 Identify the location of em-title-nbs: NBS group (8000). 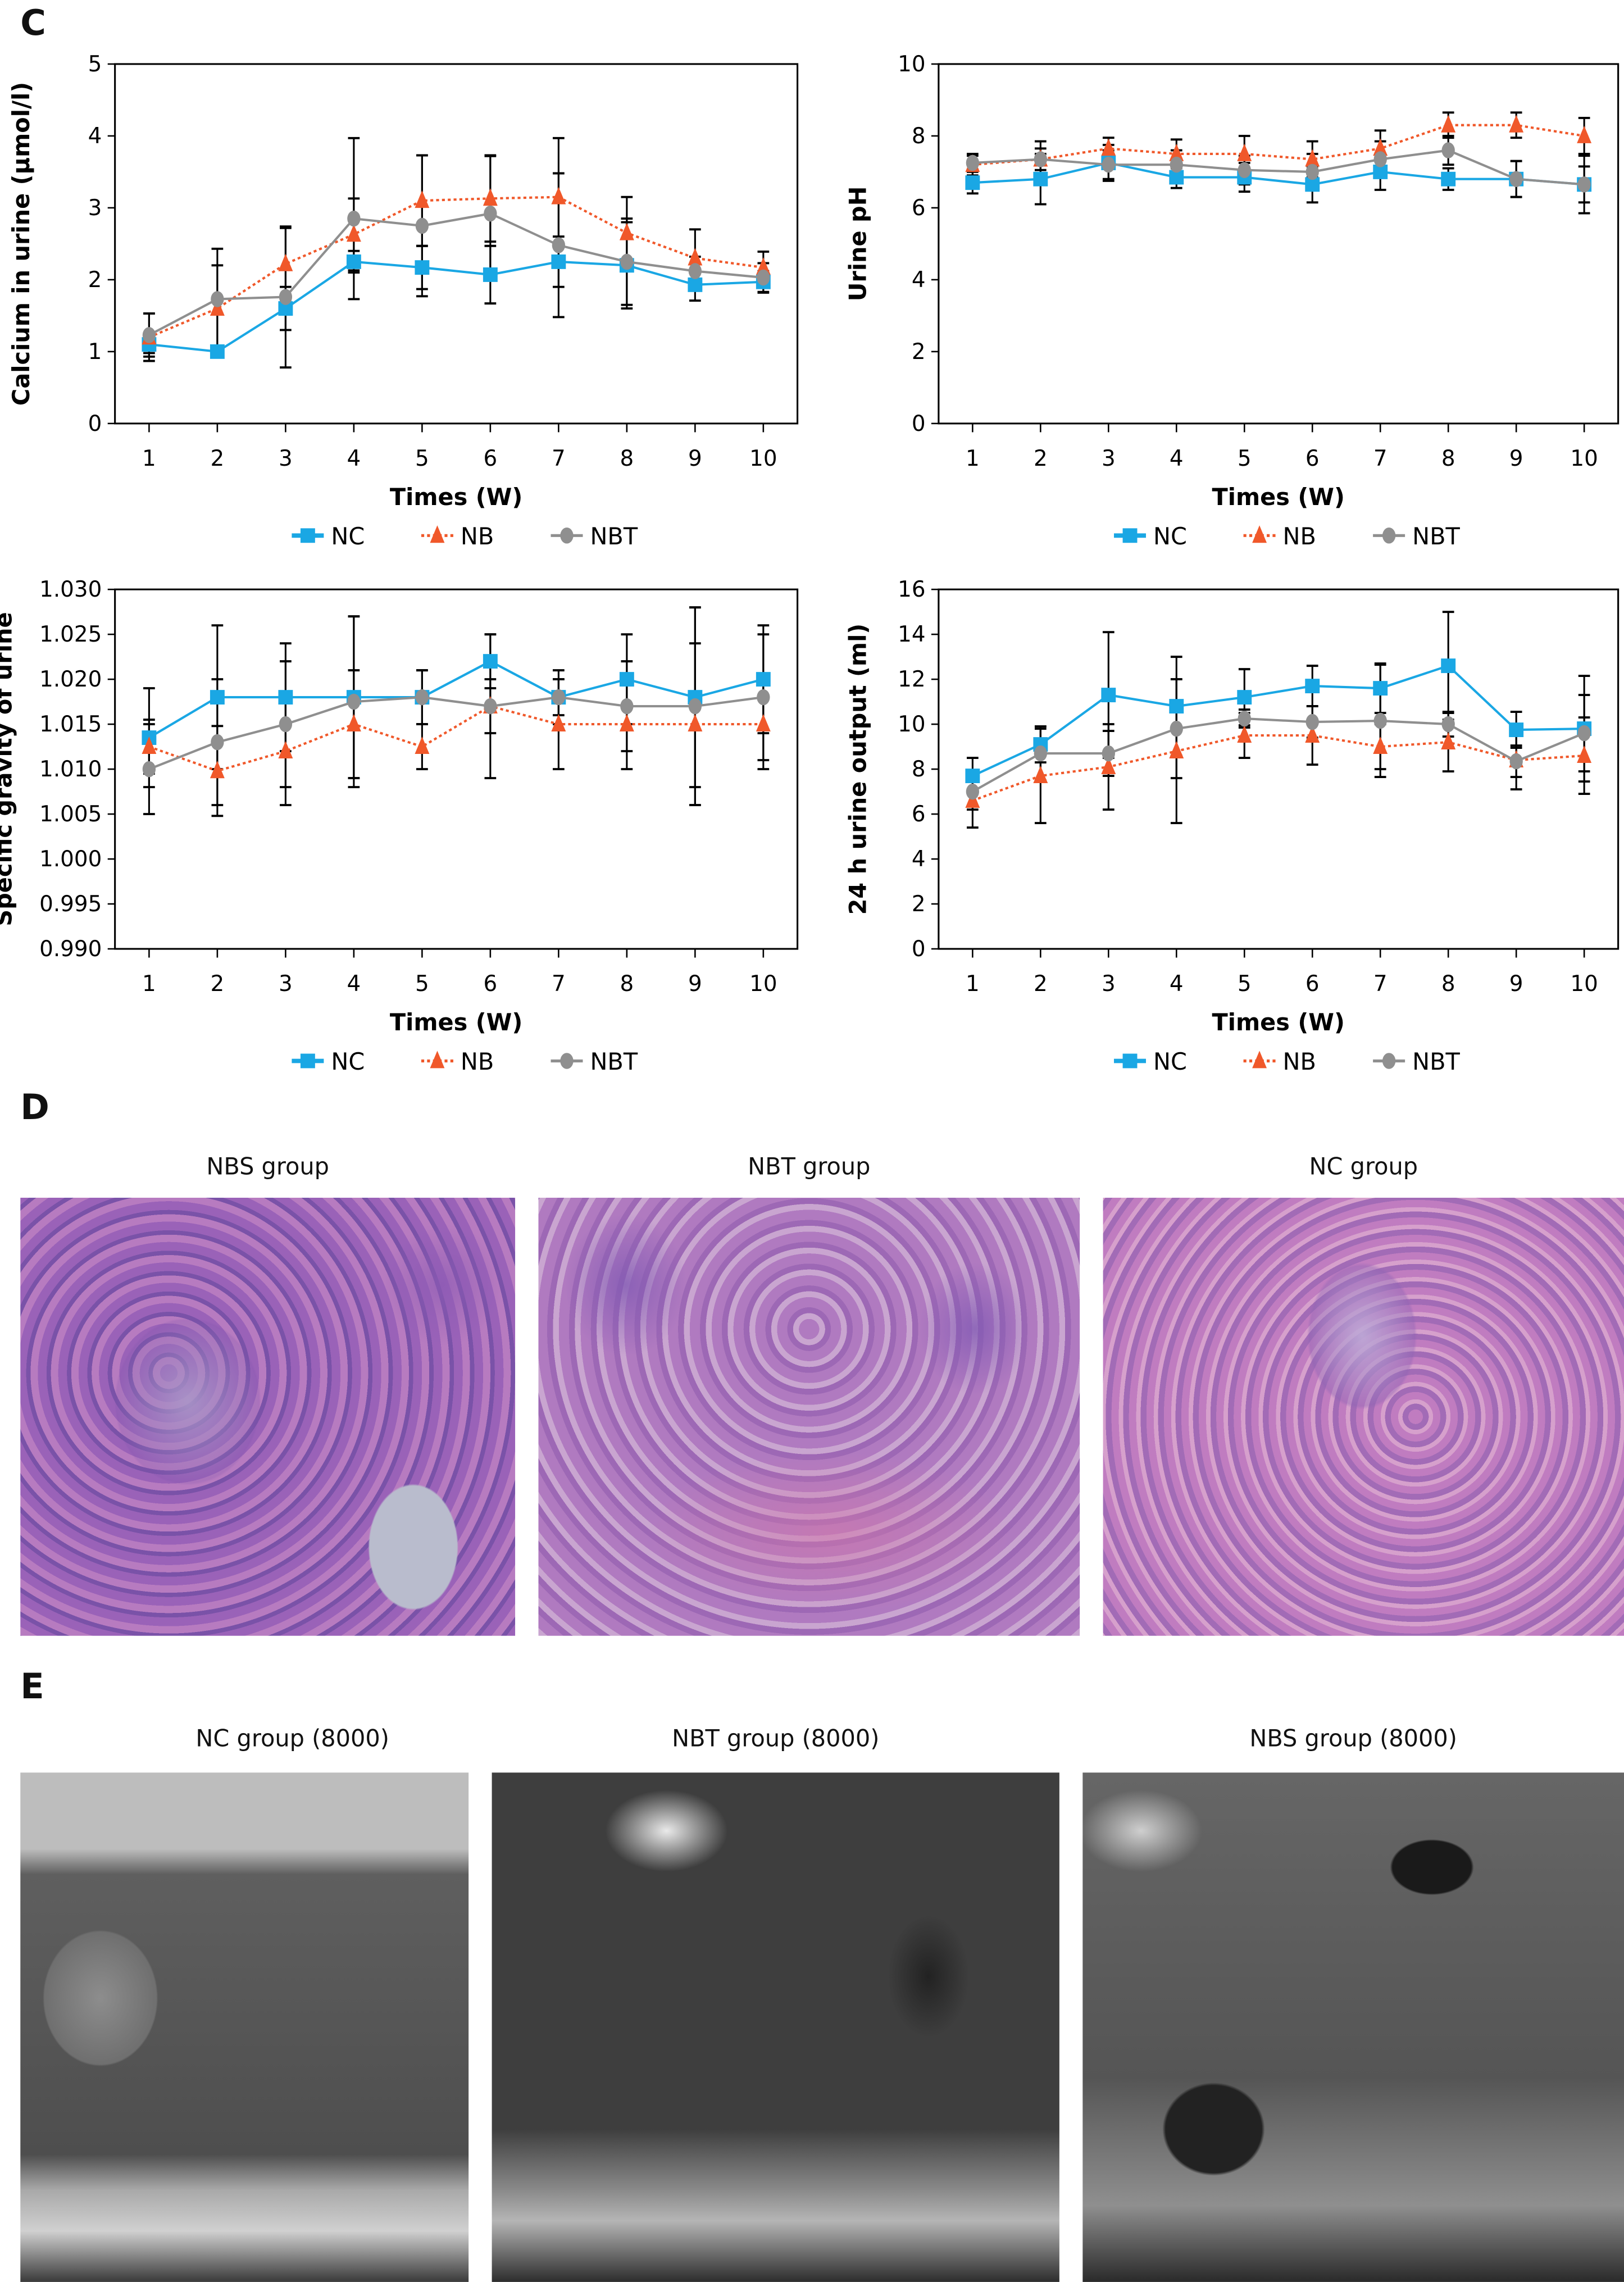
(1353, 1738).